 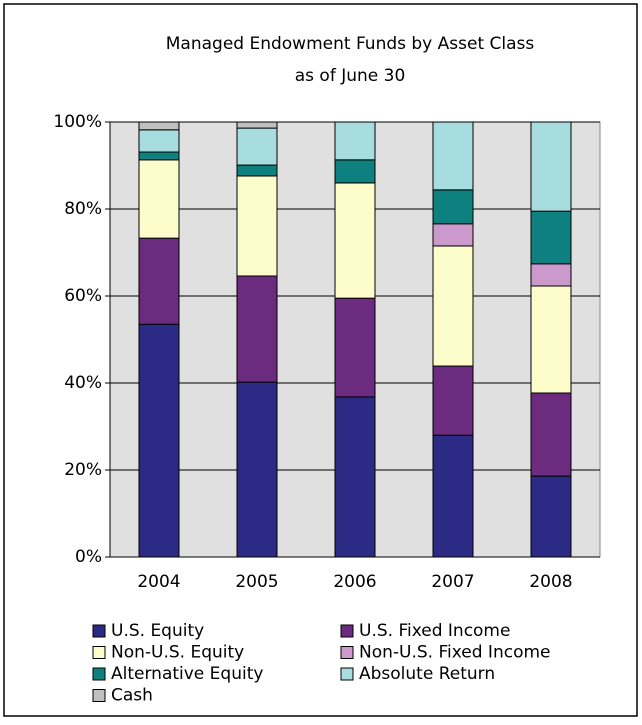 What do you see at coordinates (187, 674) in the screenshot?
I see `legend-label: Alternative Equity` at bounding box center [187, 674].